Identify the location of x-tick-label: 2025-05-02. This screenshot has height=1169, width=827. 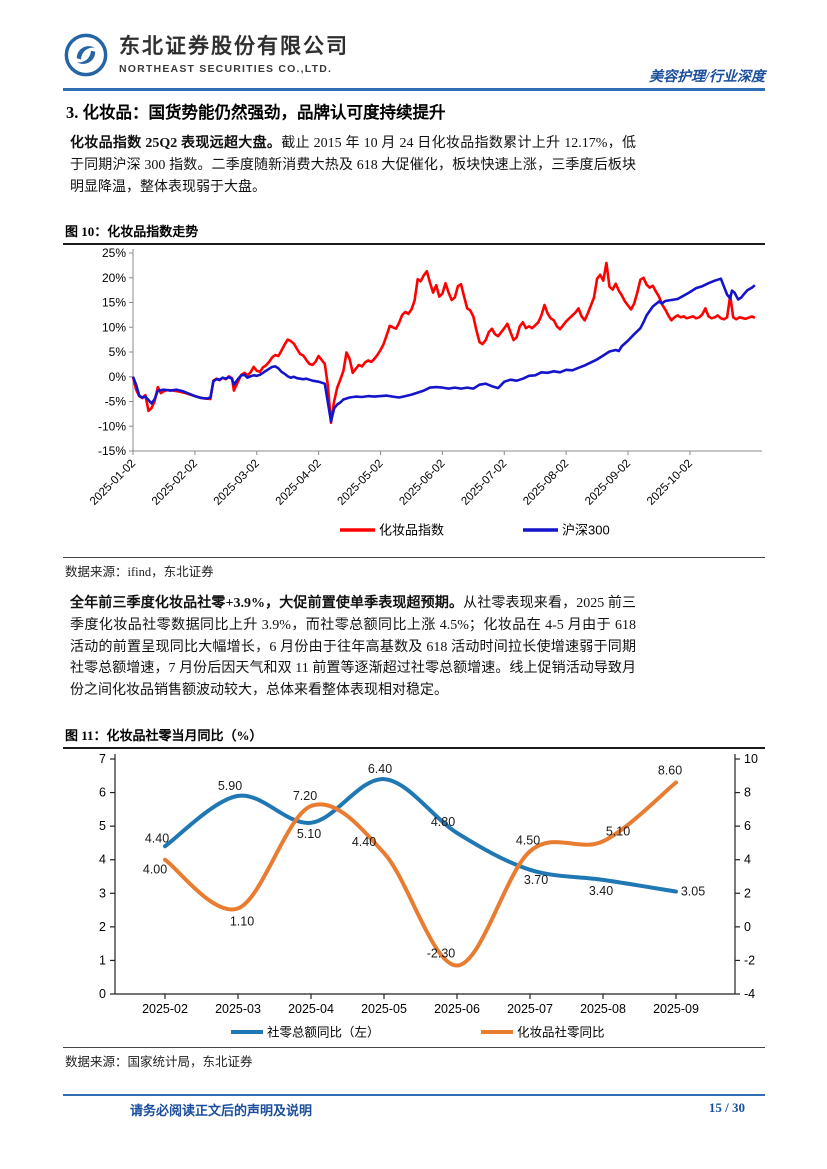
(361, 483).